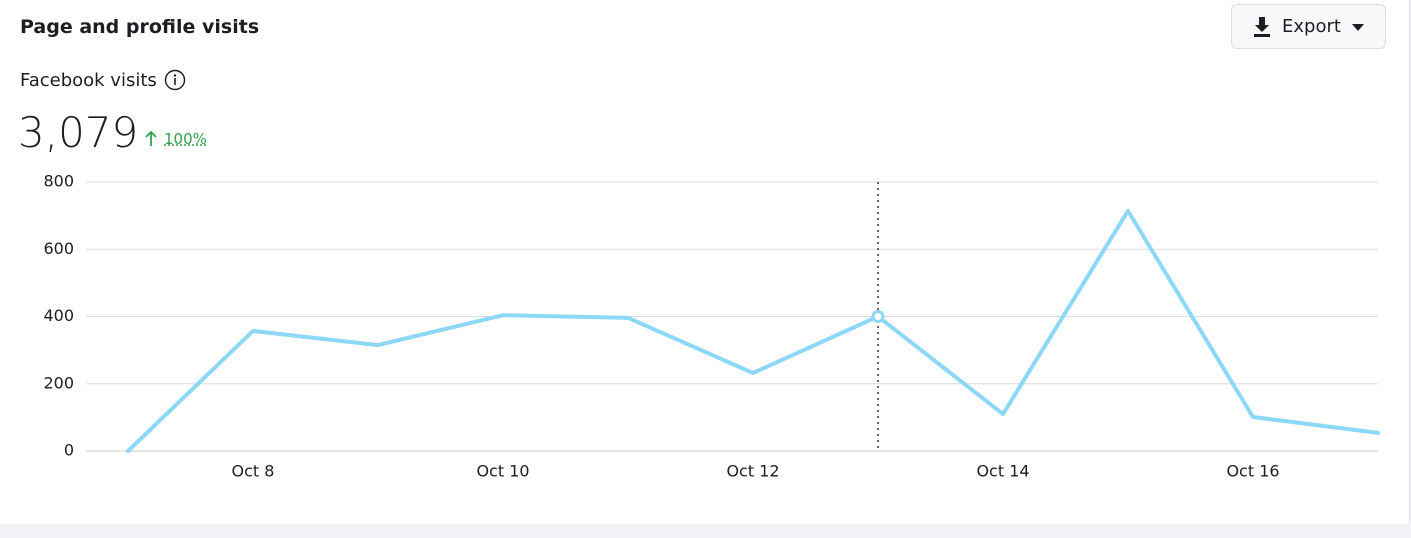  Describe the element at coordinates (502, 471) in the screenshot. I see `x-tick-label: Oct 10` at that location.